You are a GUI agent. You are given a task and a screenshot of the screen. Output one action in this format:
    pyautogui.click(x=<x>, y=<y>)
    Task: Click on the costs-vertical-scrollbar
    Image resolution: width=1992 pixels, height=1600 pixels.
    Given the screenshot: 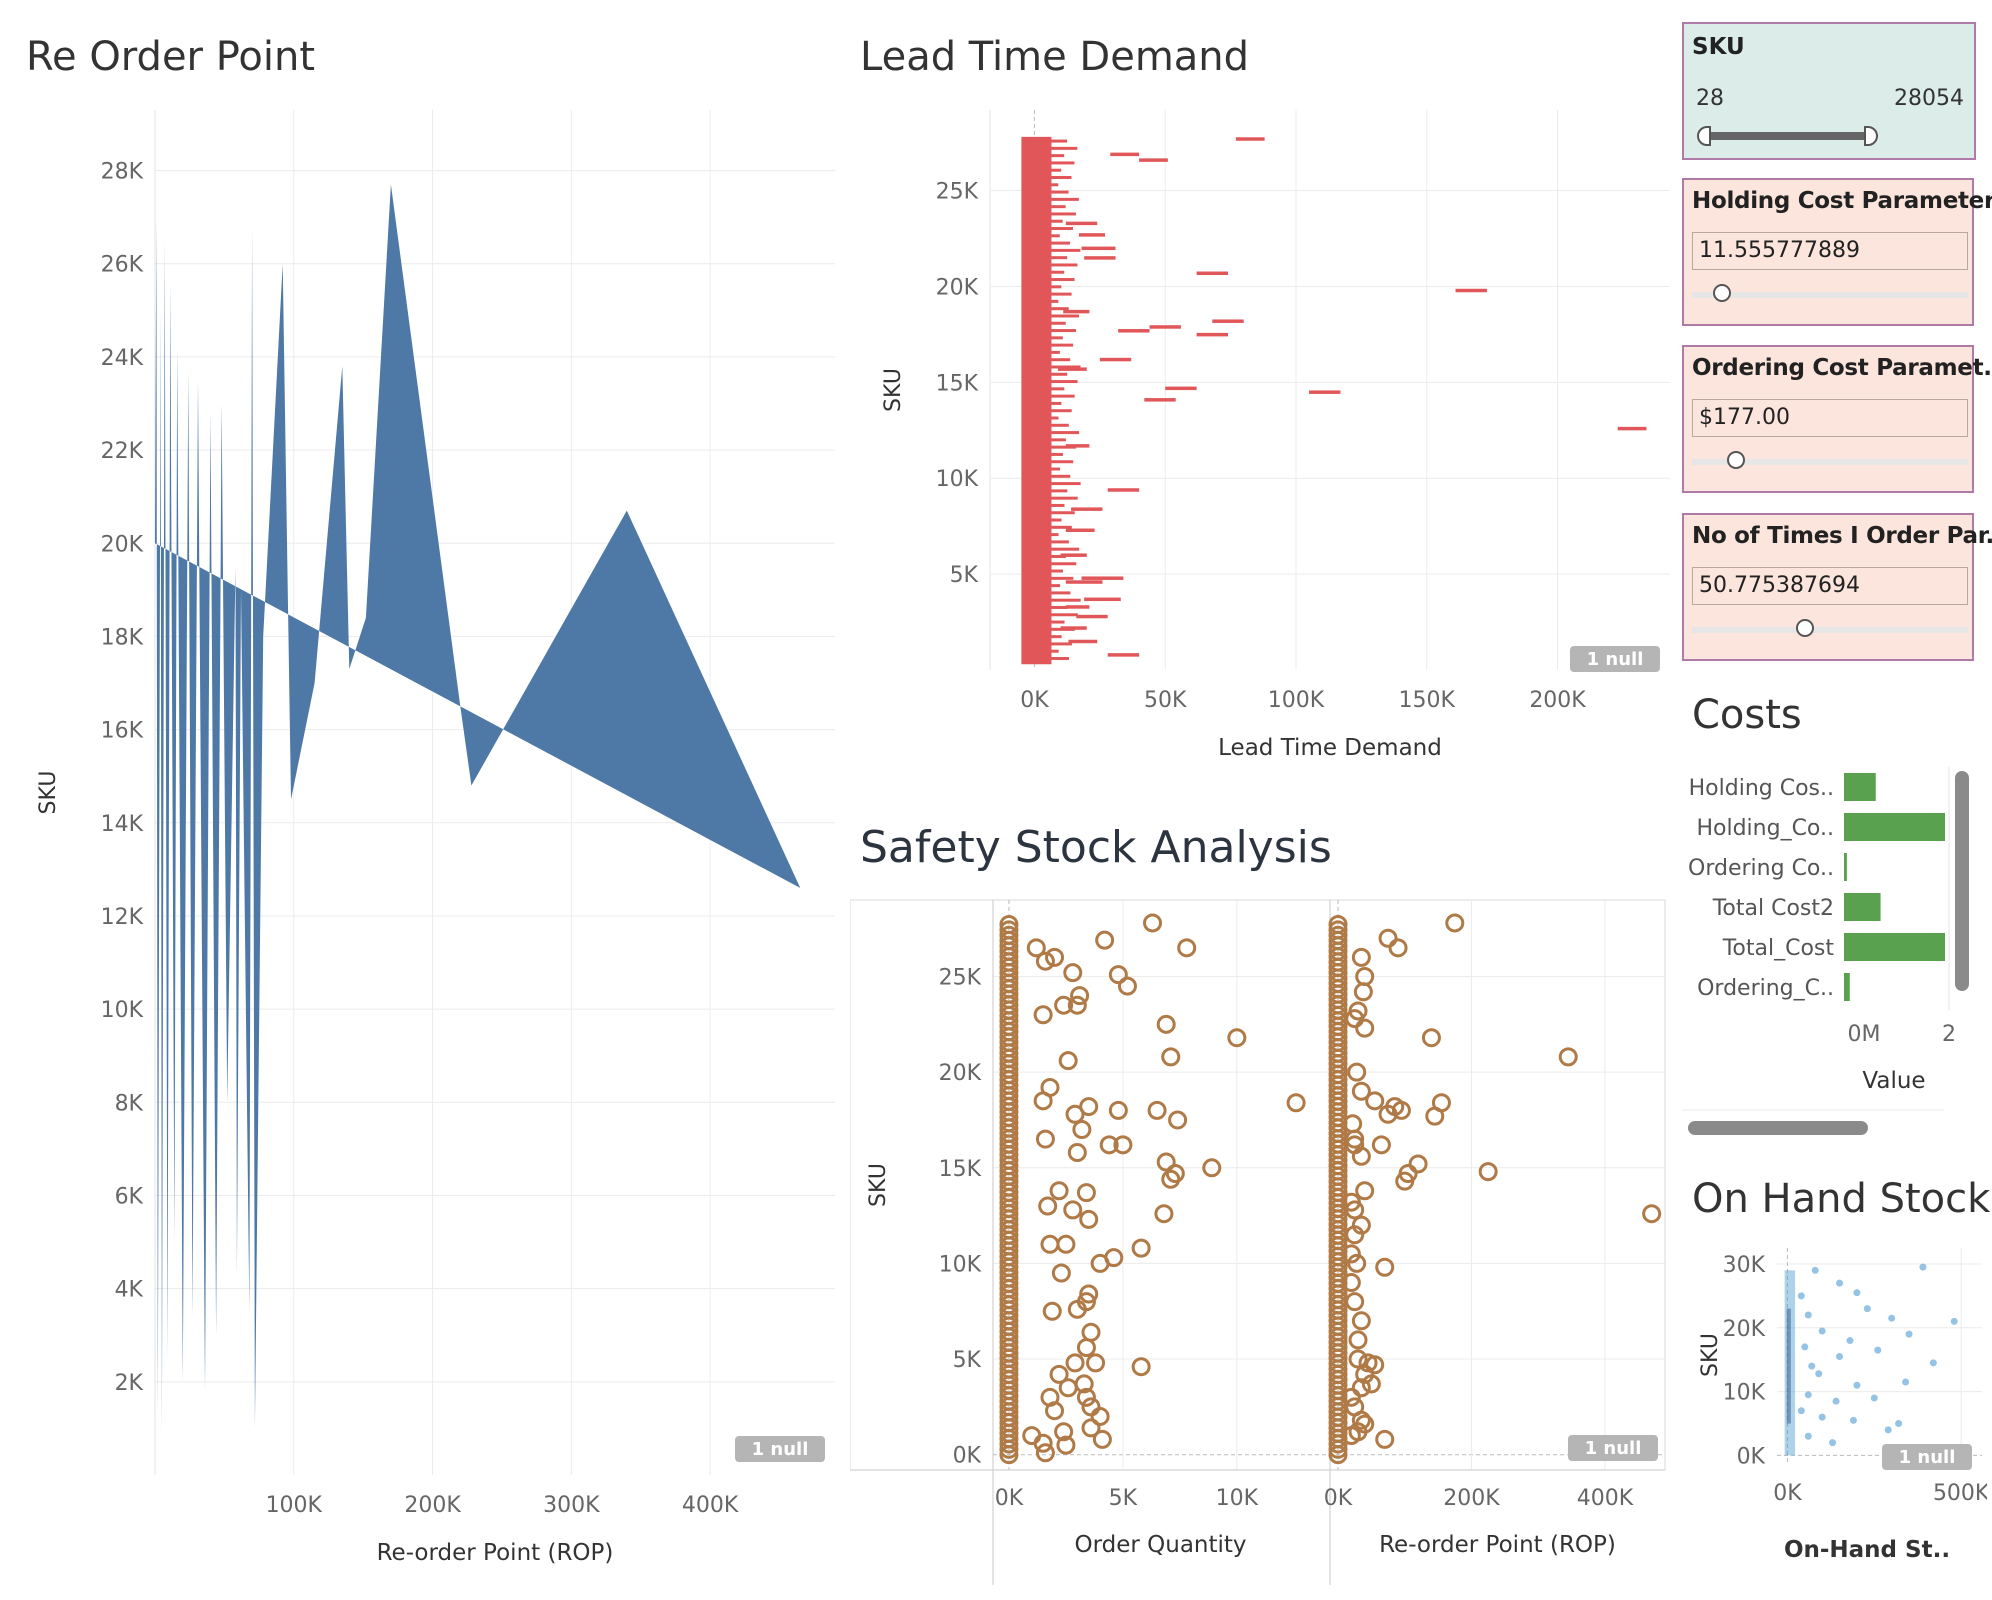 What is the action you would take?
    pyautogui.click(x=1962, y=881)
    